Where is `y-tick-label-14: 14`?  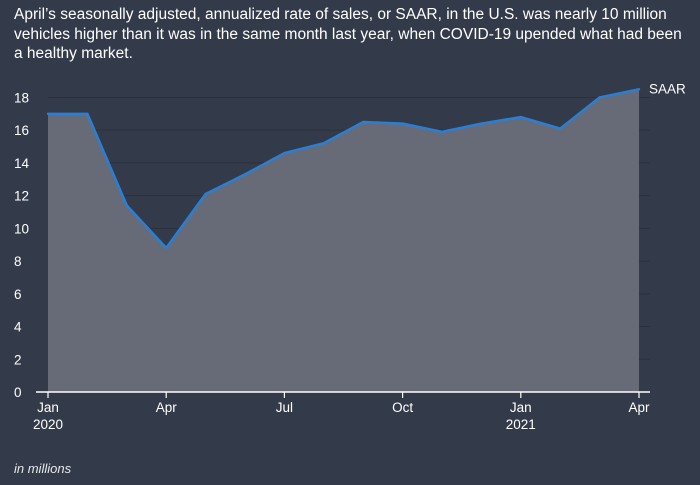 y-tick-label-14: 14 is located at coordinates (22, 163).